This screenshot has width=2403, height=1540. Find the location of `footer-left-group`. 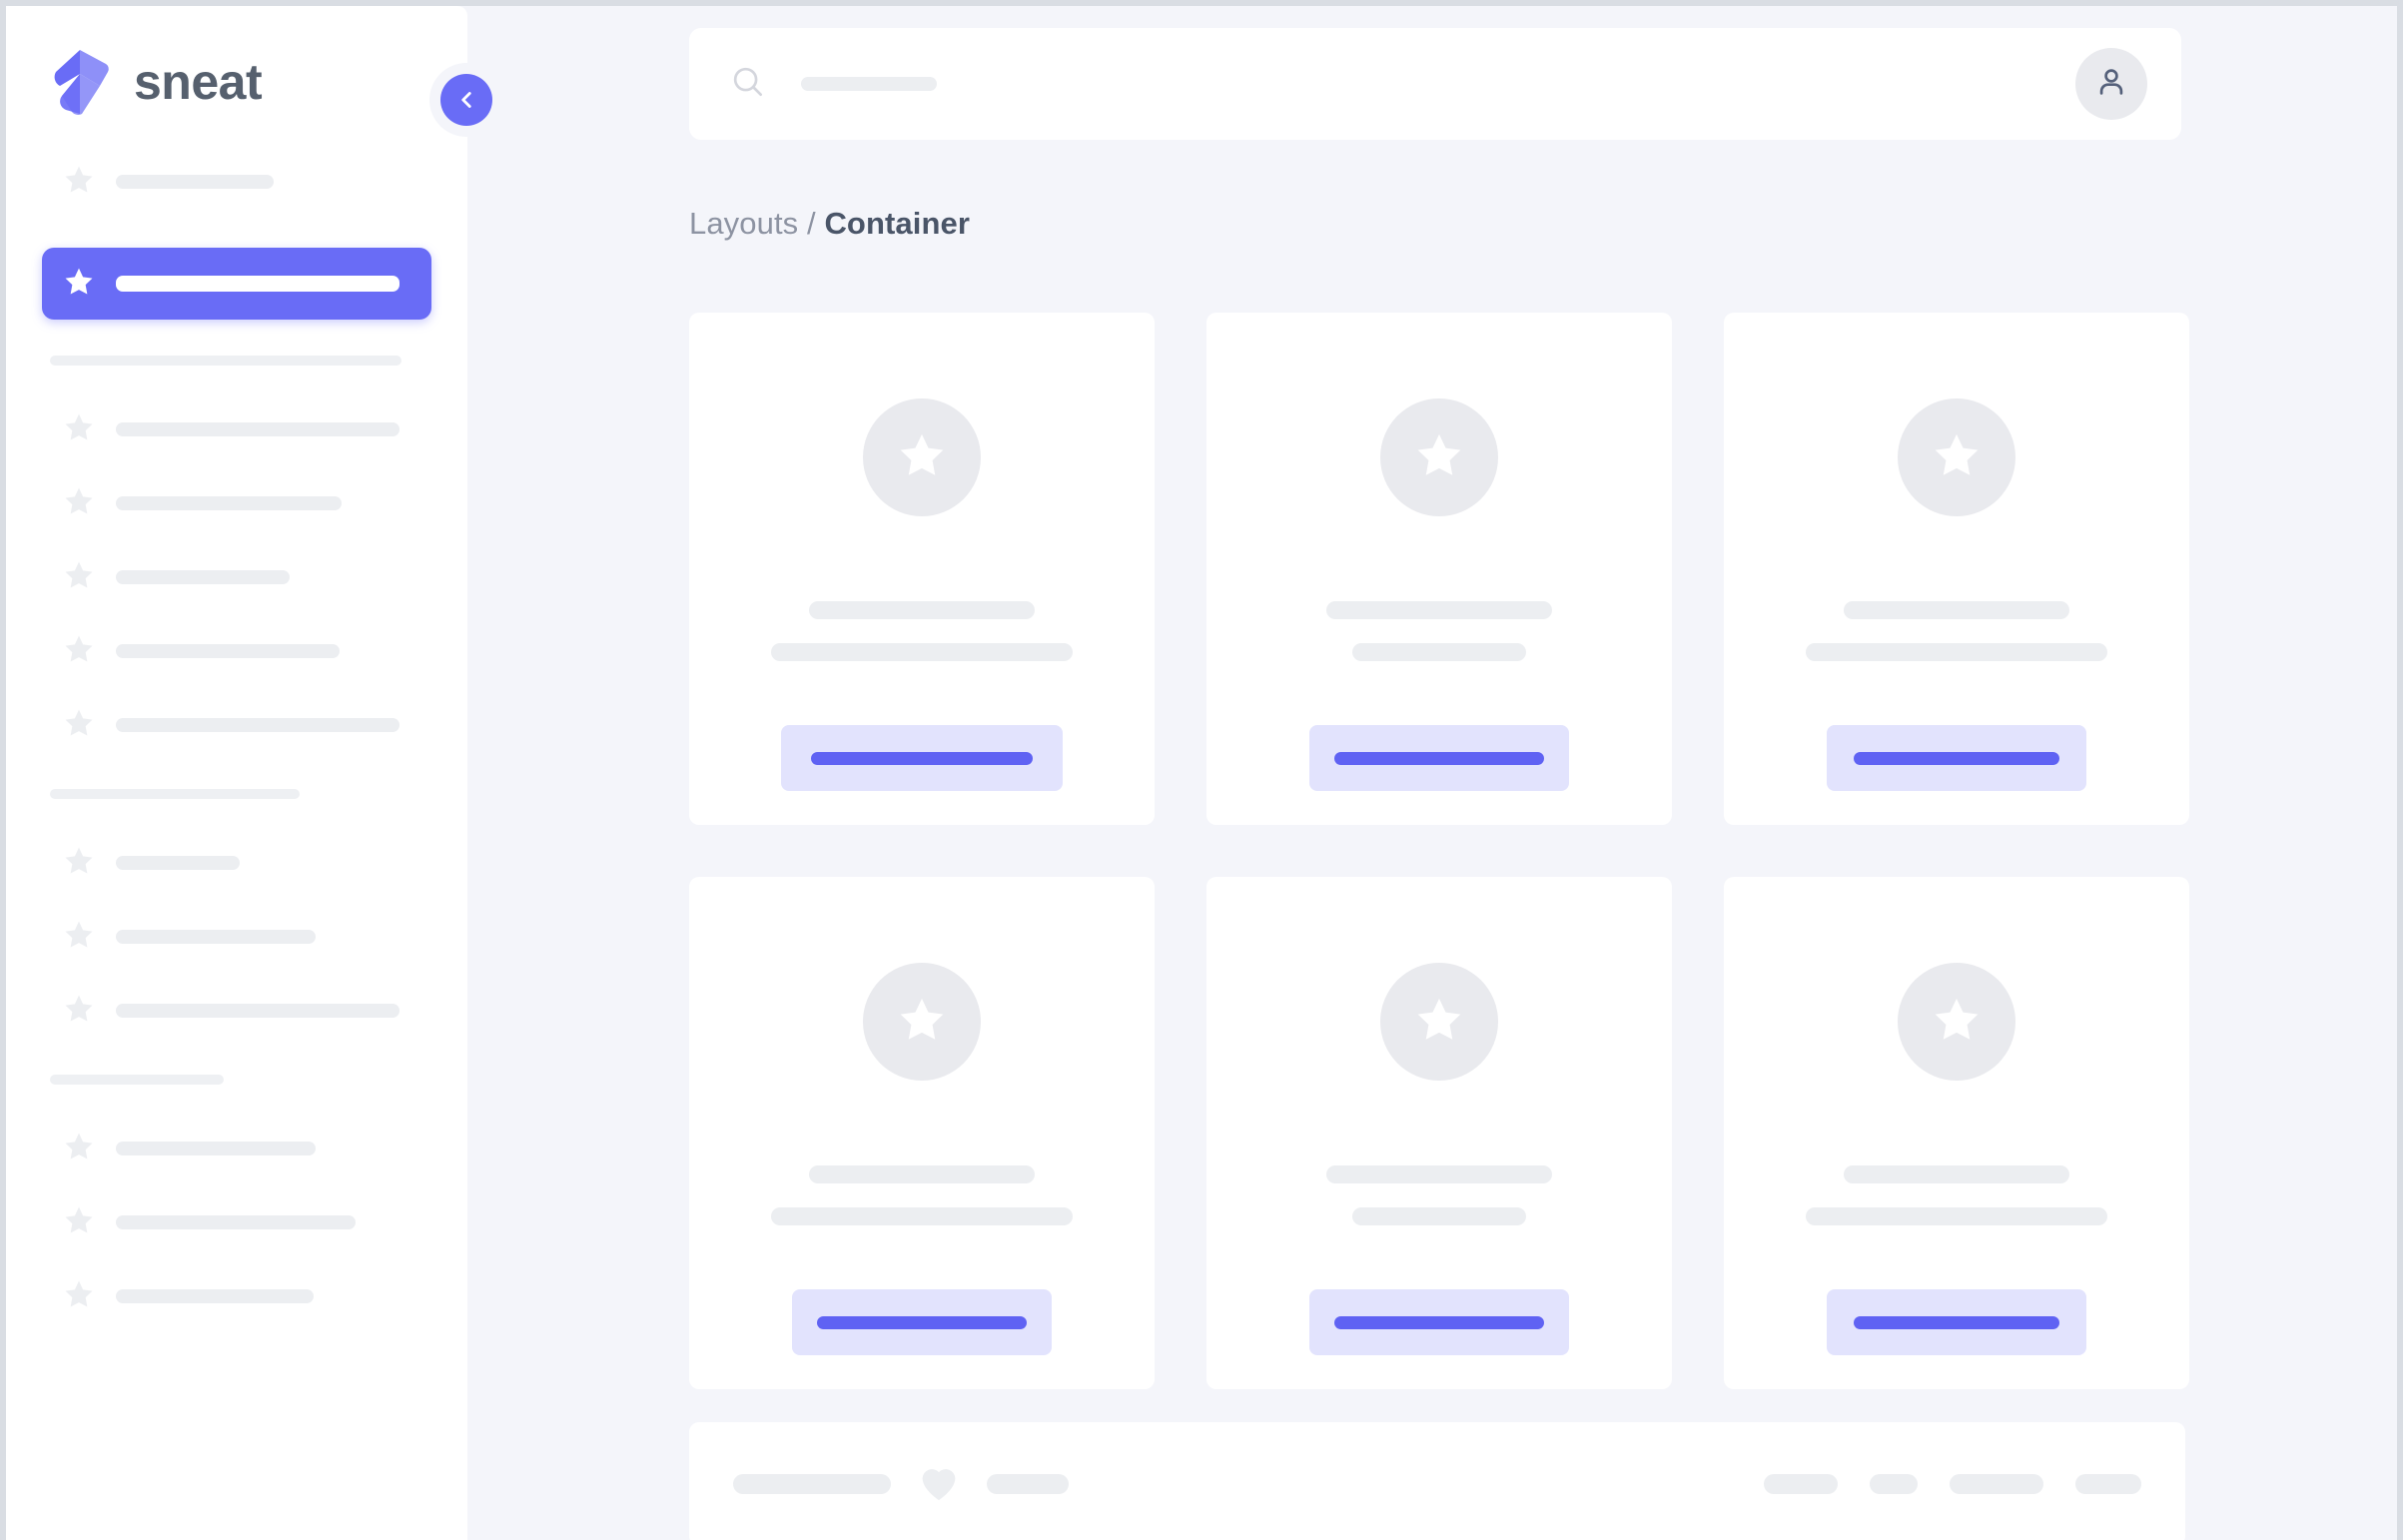

footer-left-group is located at coordinates (901, 1484).